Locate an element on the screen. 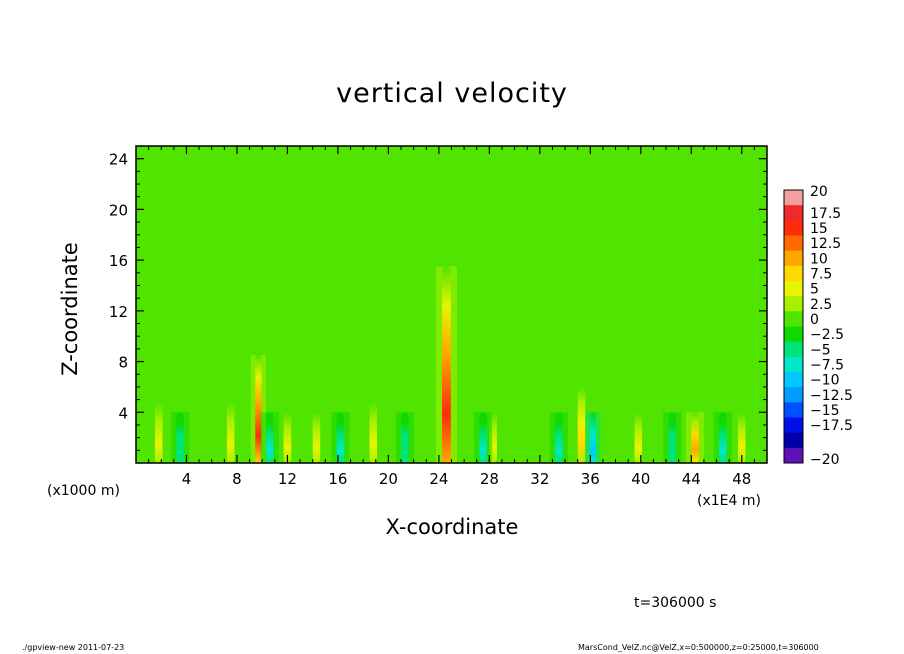  y-tick-label: 4 is located at coordinates (123, 413).